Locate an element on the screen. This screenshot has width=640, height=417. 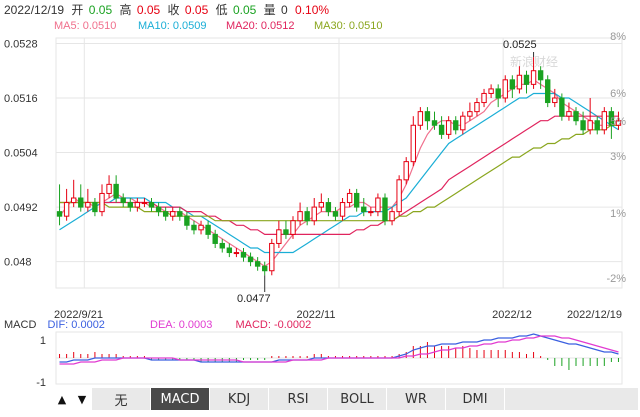
y-tick-left: 0.048 is located at coordinates (18, 263).